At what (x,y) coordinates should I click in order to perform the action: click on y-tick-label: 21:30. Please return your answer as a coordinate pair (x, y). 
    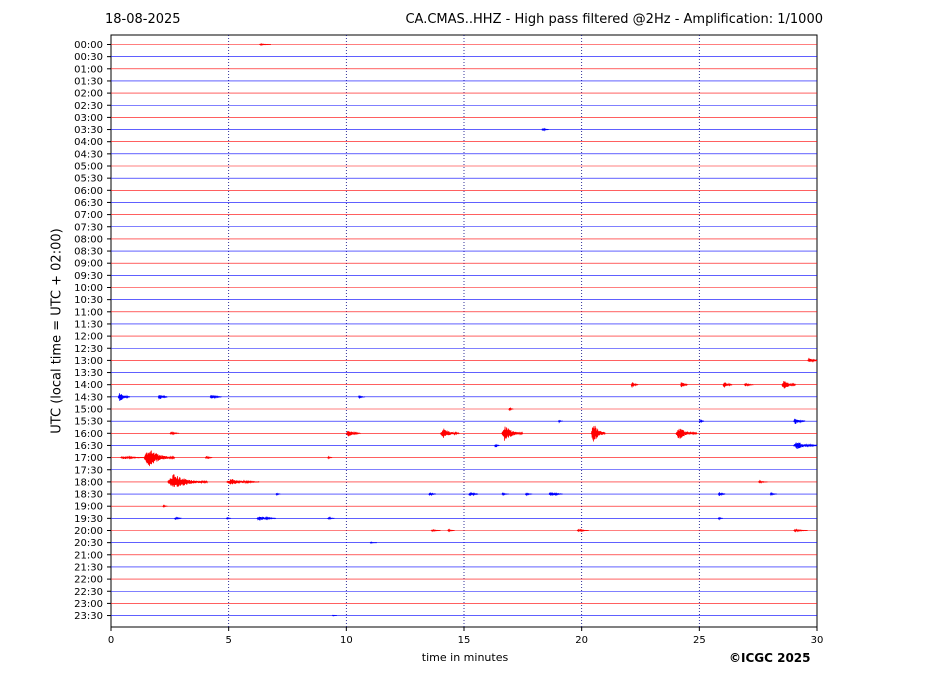
    Looking at the image, I should click on (88, 567).